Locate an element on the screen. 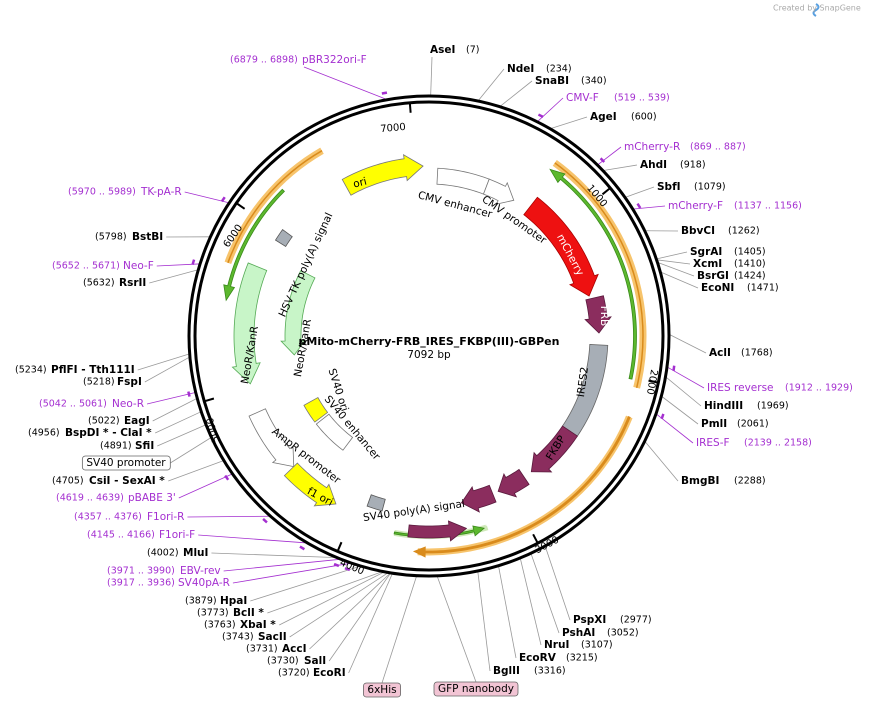 The height and width of the screenshot is (708, 871). enzyme-detail: (3763) is located at coordinates (220, 625).